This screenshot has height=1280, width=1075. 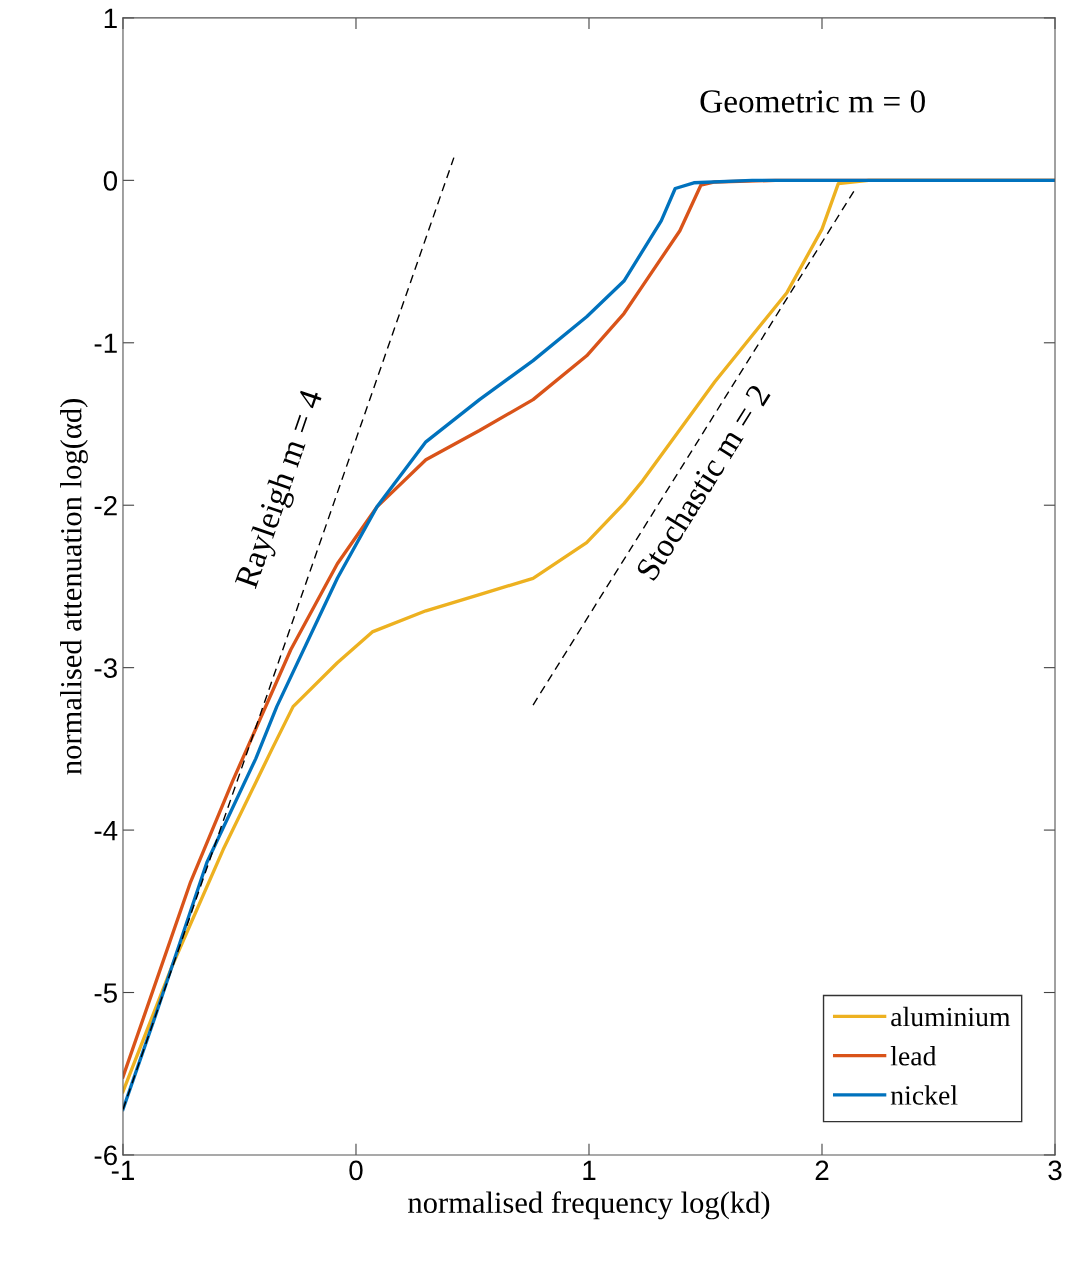 What do you see at coordinates (913, 1056) in the screenshot?
I see `legend-label: lead` at bounding box center [913, 1056].